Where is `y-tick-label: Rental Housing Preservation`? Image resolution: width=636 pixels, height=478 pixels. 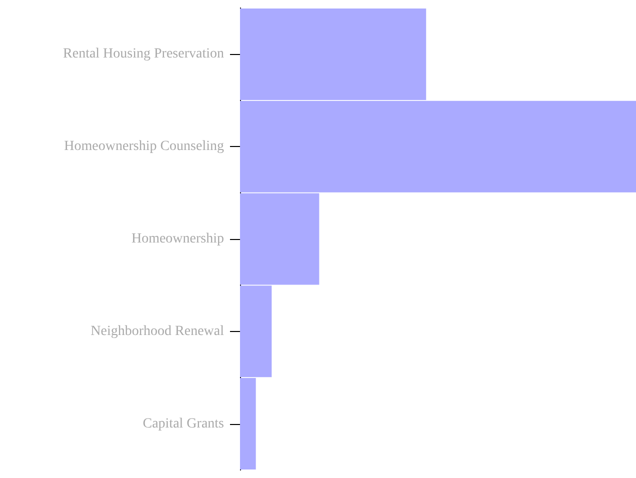 y-tick-label: Rental Housing Preservation is located at coordinates (143, 54).